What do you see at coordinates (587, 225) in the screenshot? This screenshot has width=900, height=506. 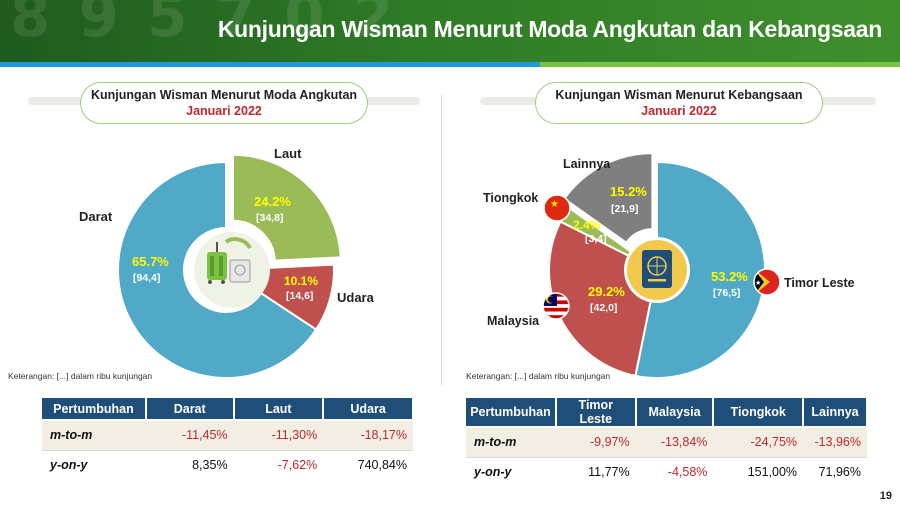 I see `tiongkok-percent-label: 2.4%` at bounding box center [587, 225].